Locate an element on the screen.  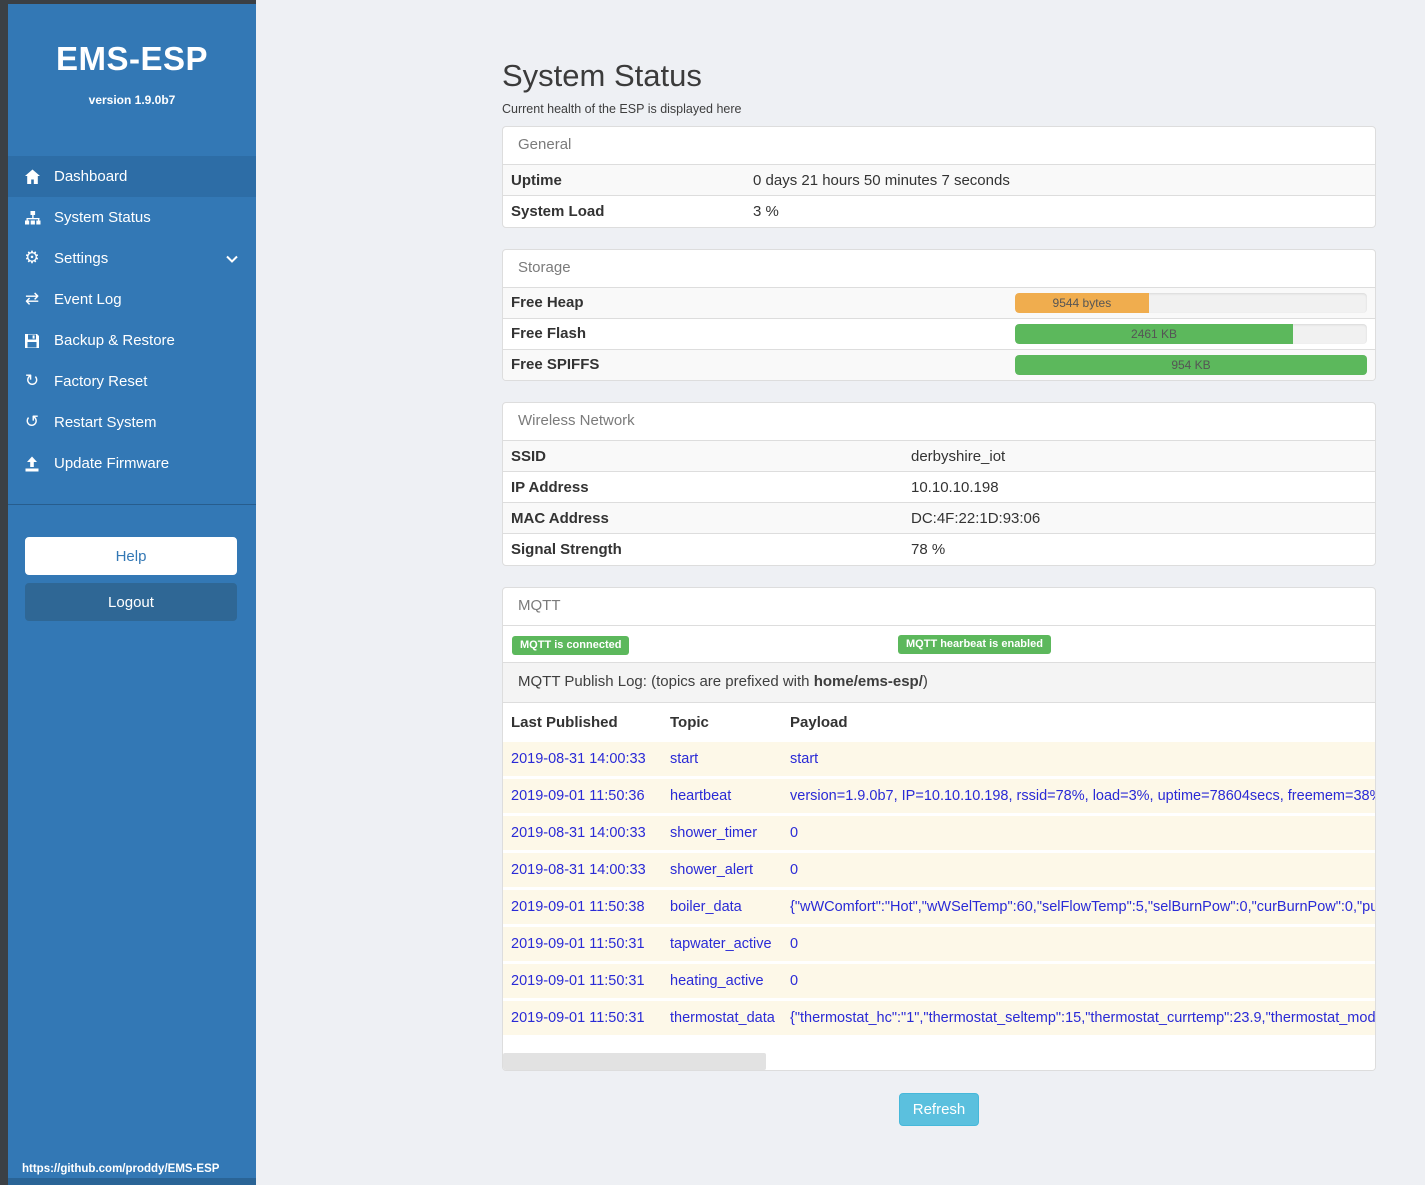
table-row: Free Flash 2461 KB is located at coordinates (939, 333).